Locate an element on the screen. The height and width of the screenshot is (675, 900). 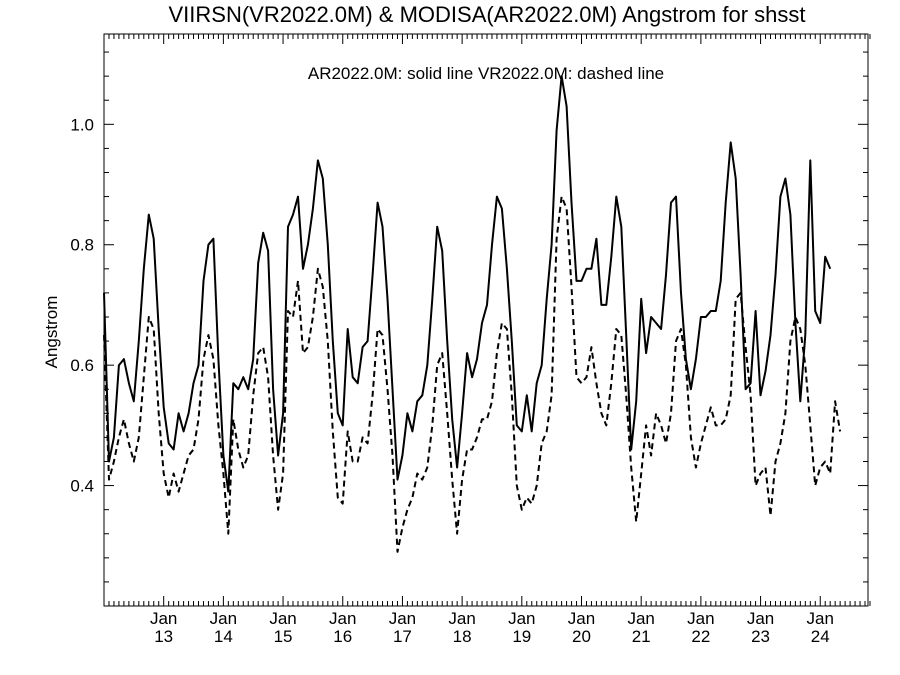
y-tick-label: 1.0 is located at coordinates (82, 124).